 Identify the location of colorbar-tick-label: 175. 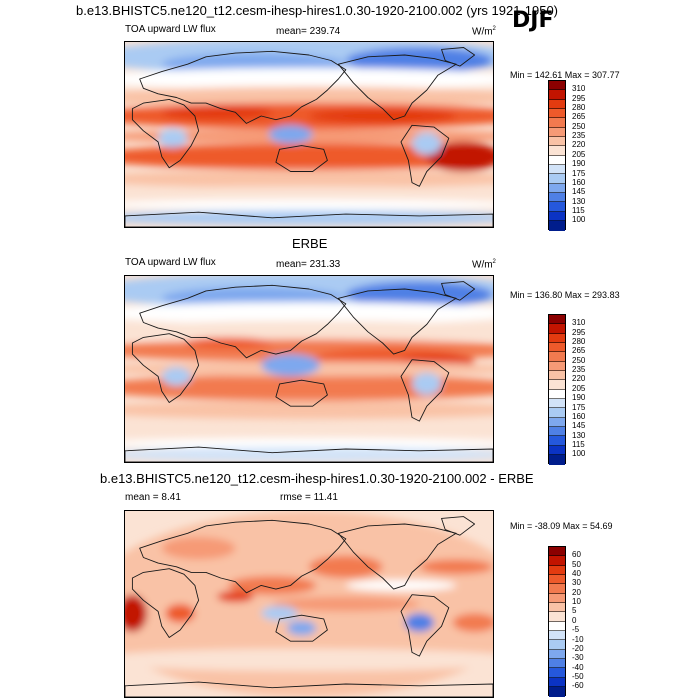
(579, 407).